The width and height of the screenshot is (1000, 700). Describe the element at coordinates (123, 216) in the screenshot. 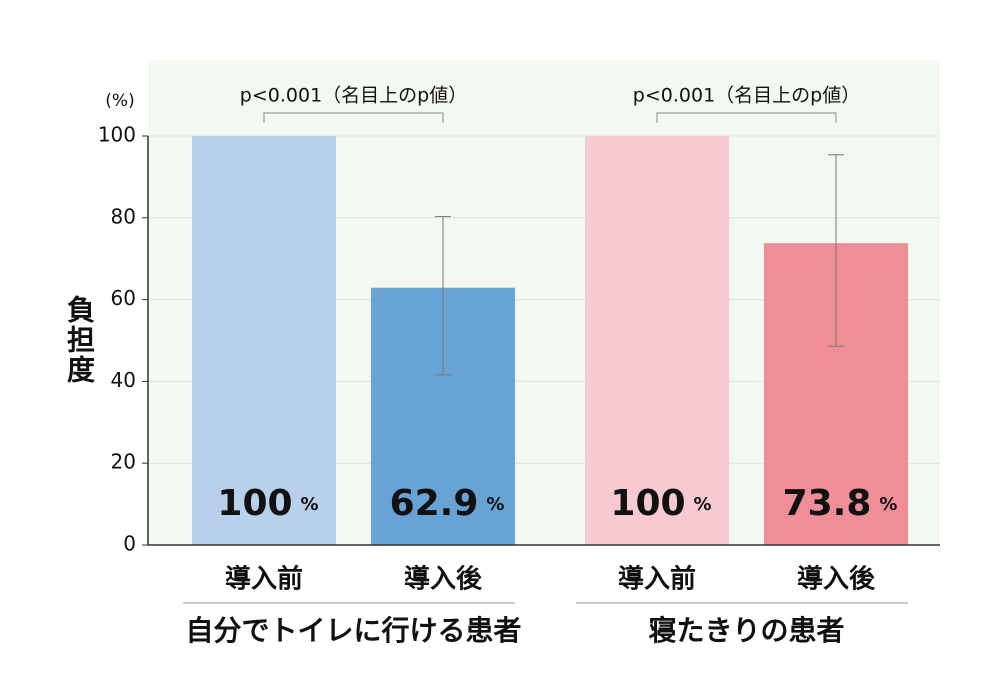

I see `y-tick-label: 80` at that location.